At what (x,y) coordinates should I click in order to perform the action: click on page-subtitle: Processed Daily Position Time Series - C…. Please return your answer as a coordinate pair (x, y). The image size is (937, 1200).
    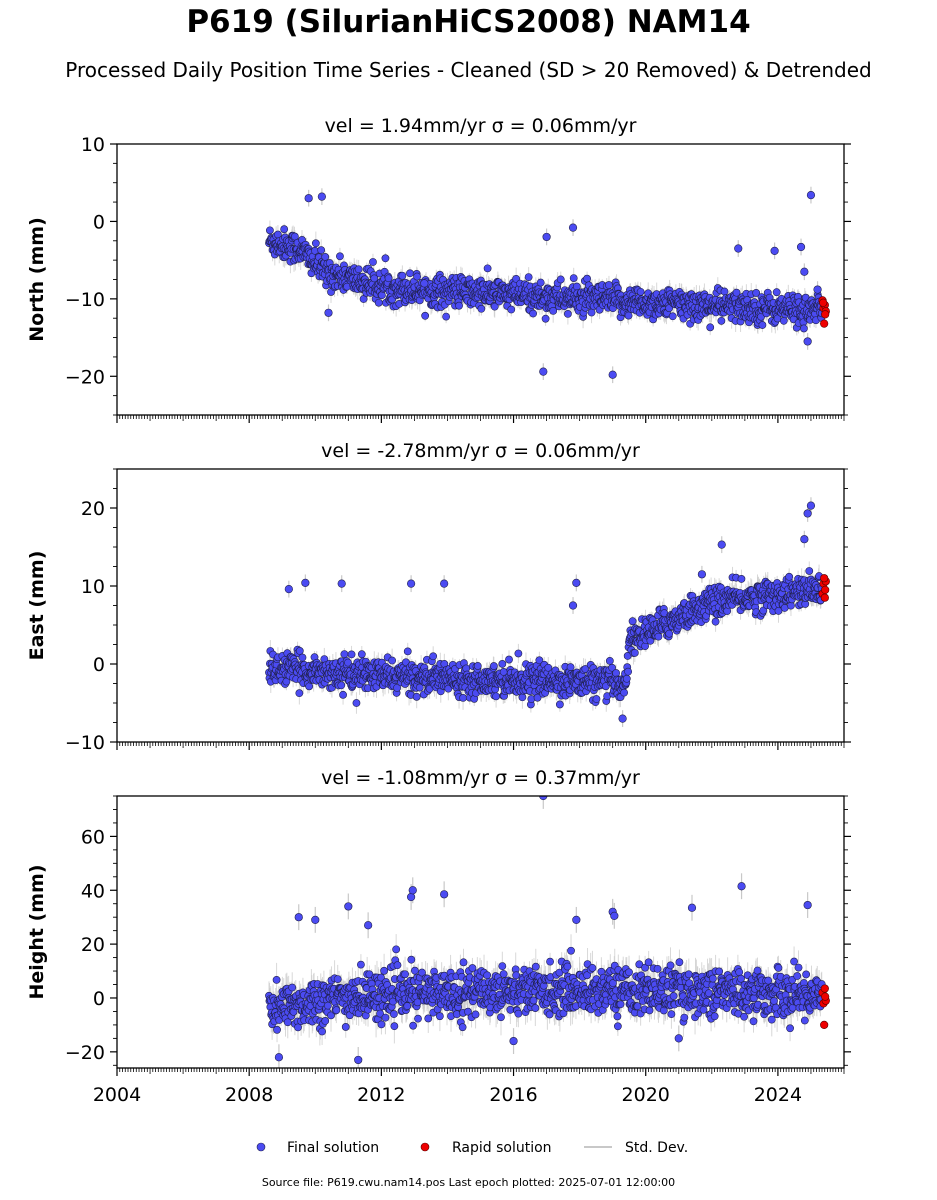
    Looking at the image, I should click on (468, 70).